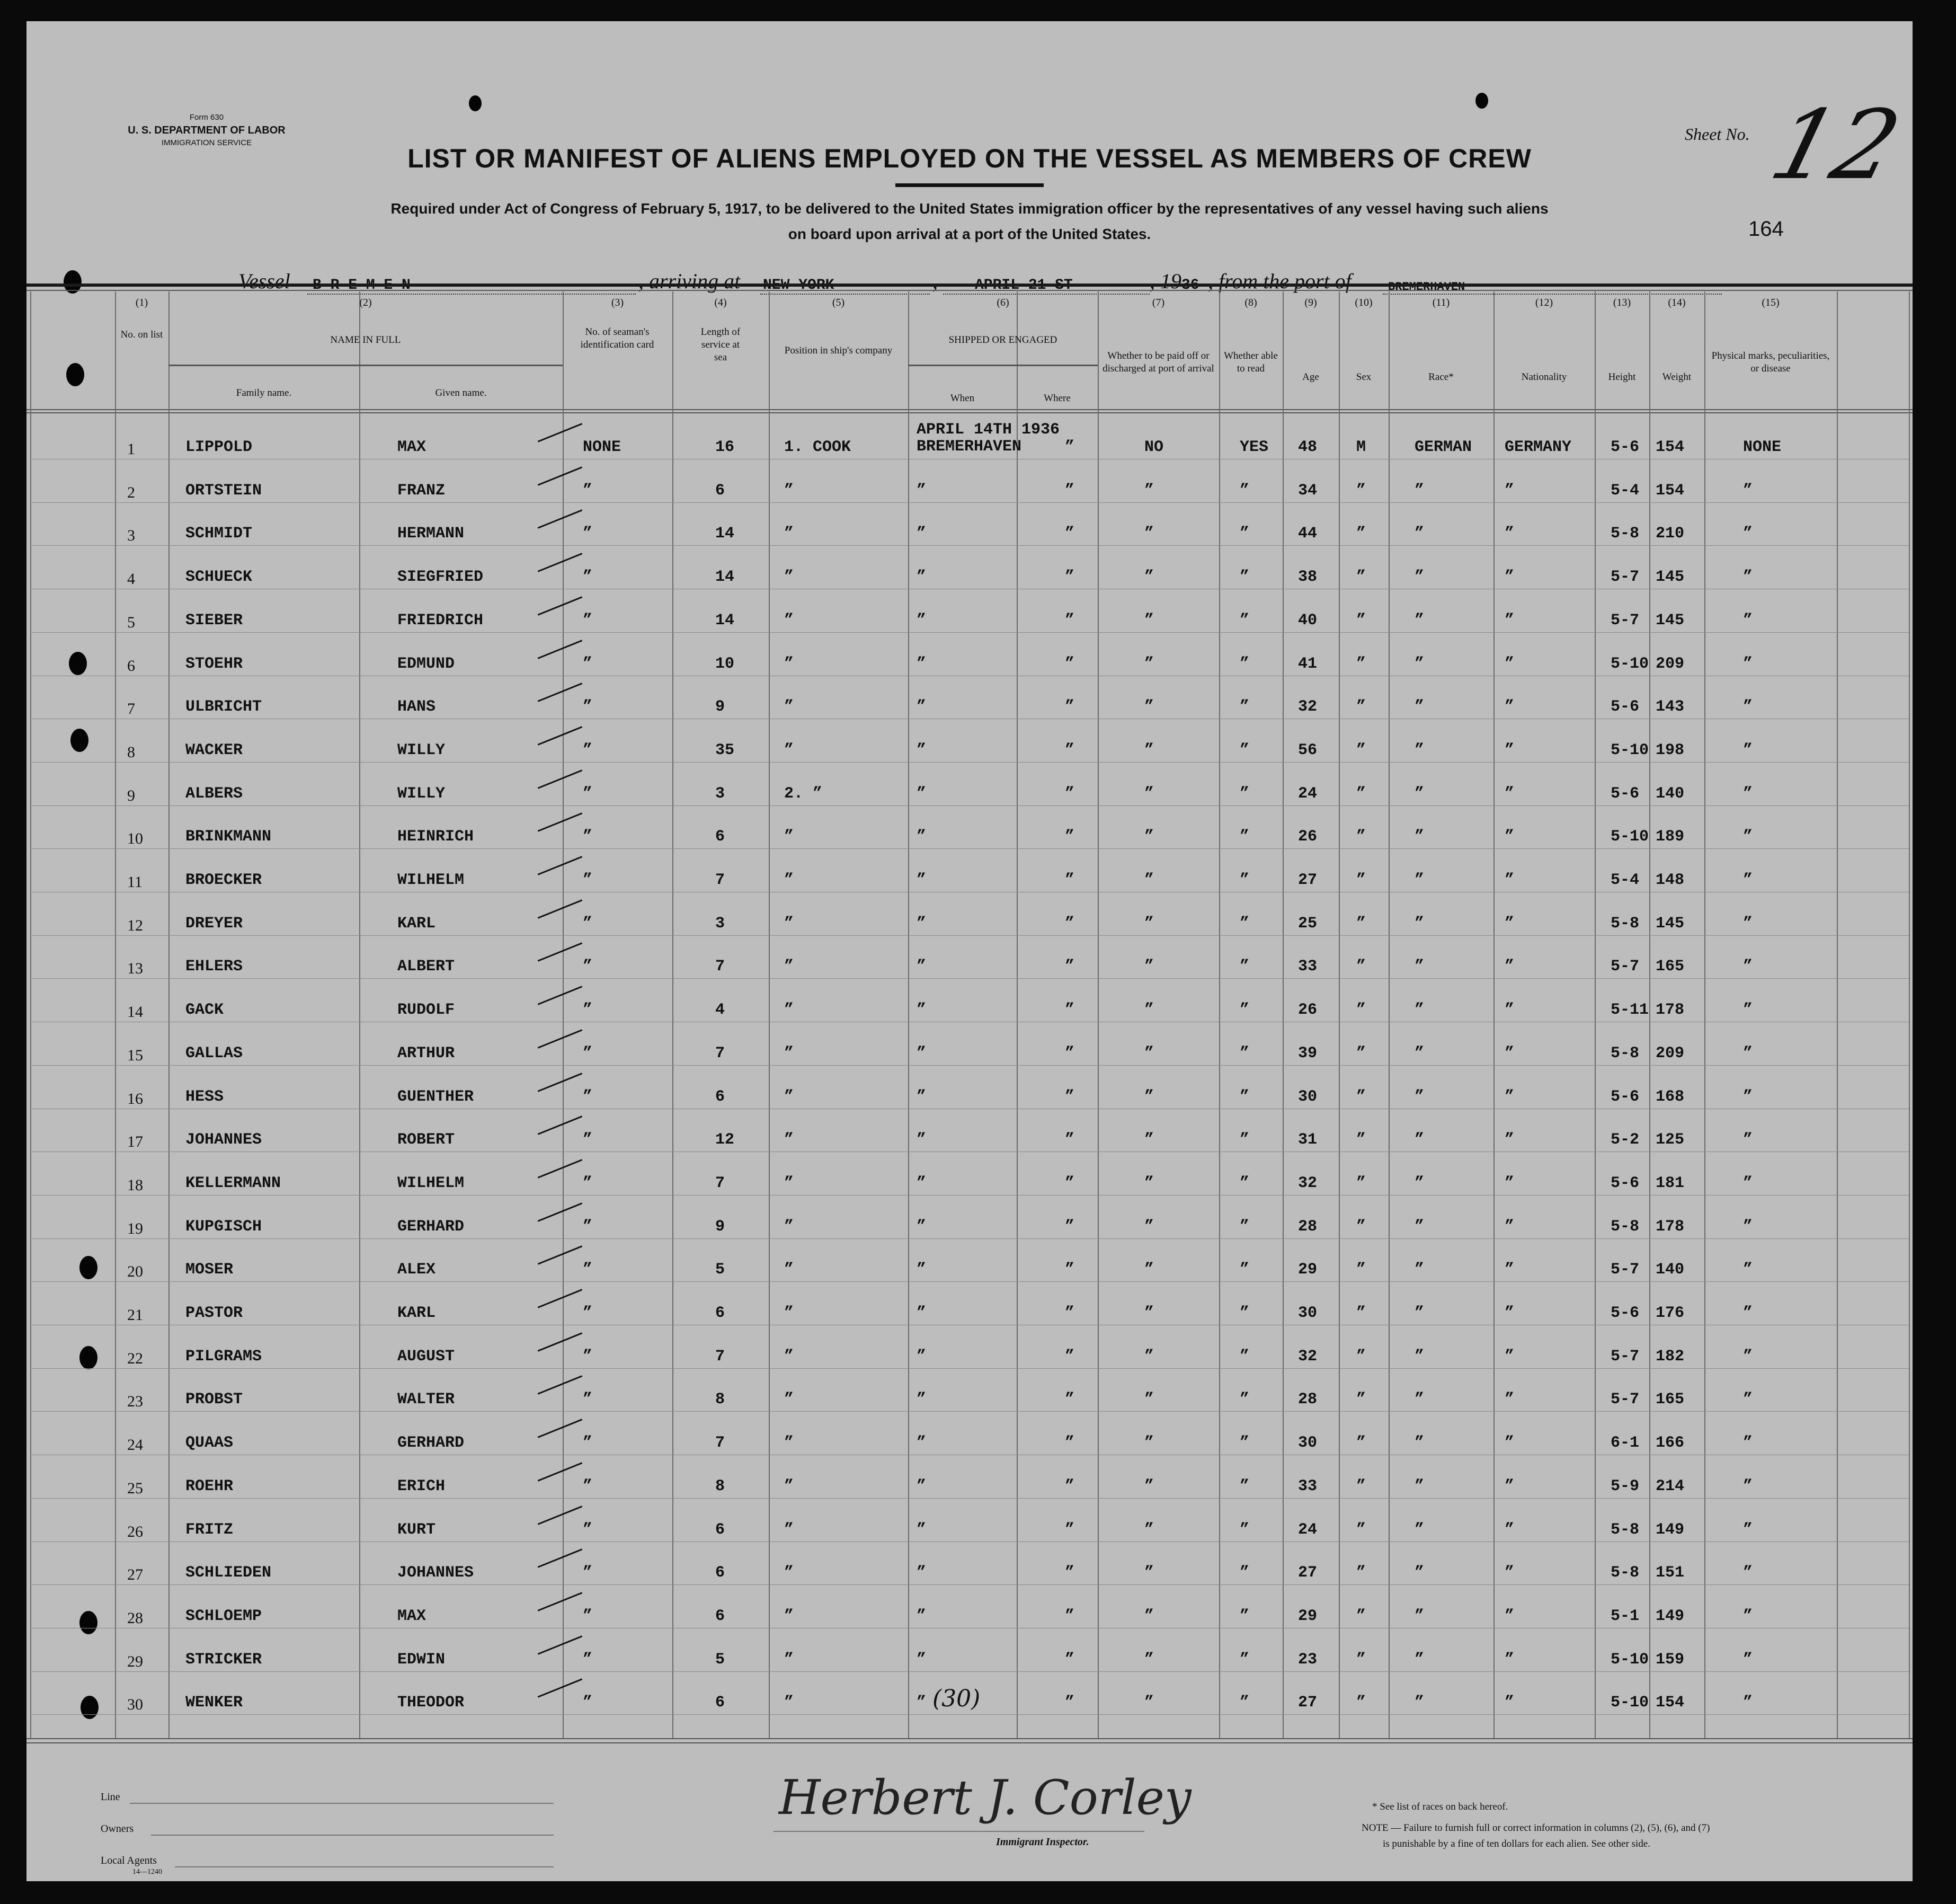 Image resolution: width=1956 pixels, height=1904 pixels. What do you see at coordinates (440, 577) in the screenshot?
I see `given-name: SIEGFRIED` at bounding box center [440, 577].